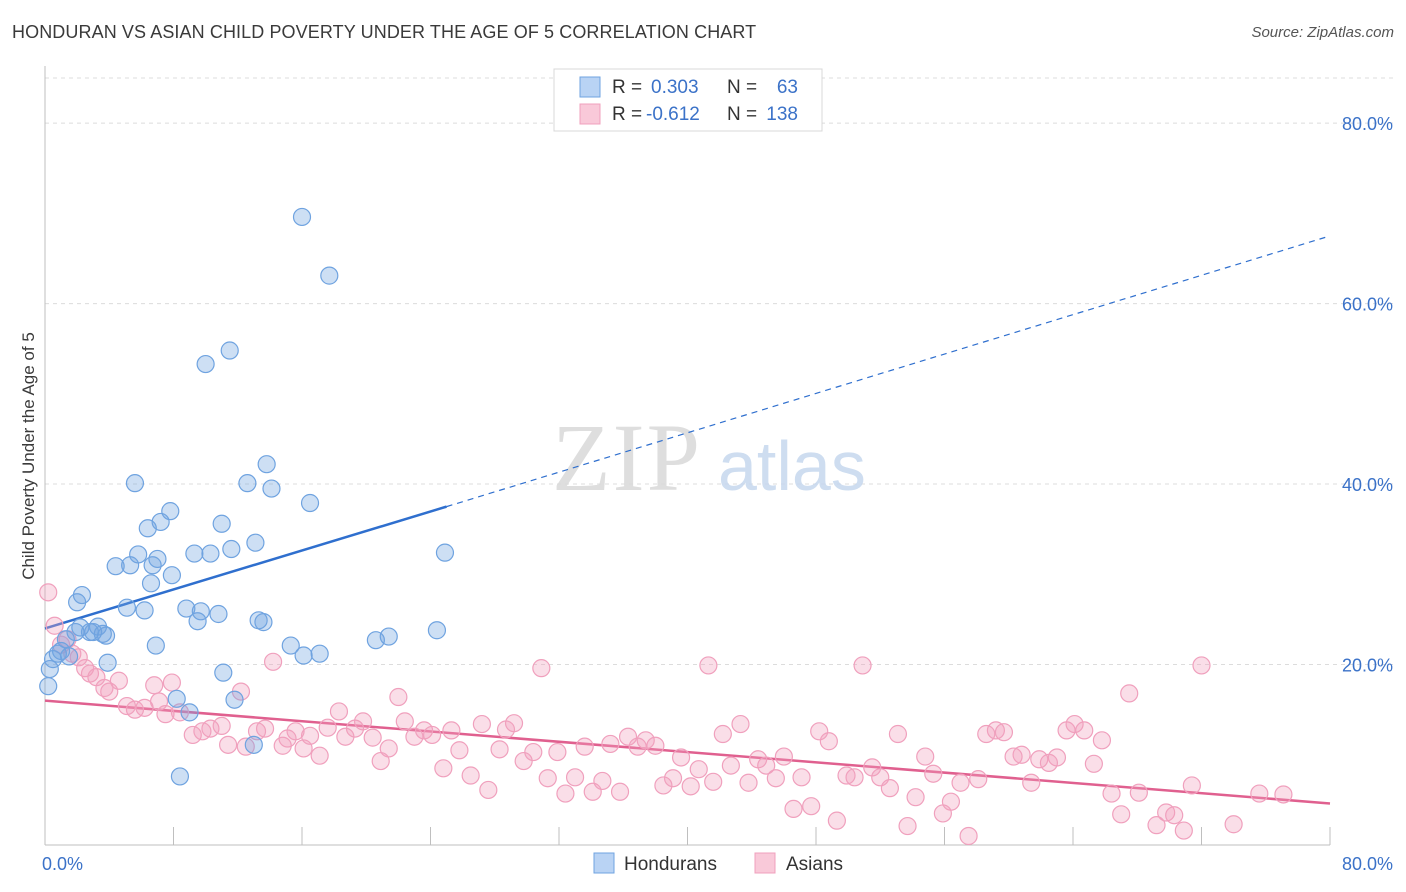 This screenshot has width=1406, height=892. I want to click on x-tick-label-min: 0.0%, so click(62, 864).